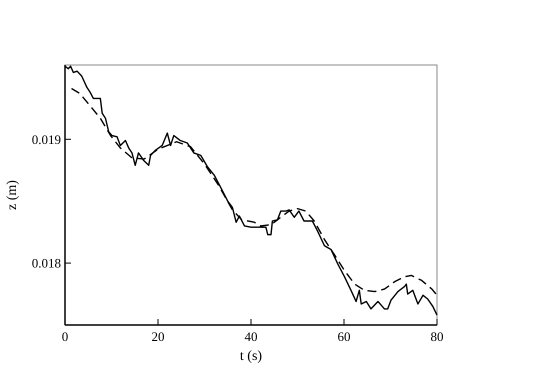 The width and height of the screenshot is (536, 382). Describe the element at coordinates (12, 195) in the screenshot. I see `y-axis-title: z (m)` at that location.